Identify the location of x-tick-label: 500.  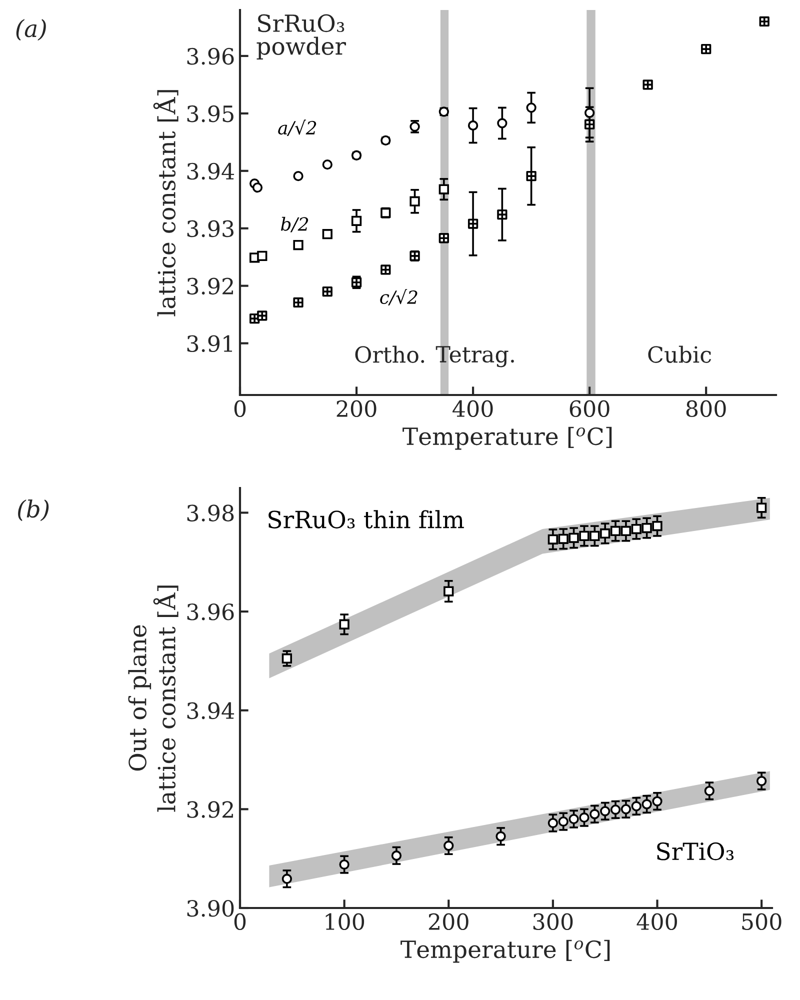
(762, 921).